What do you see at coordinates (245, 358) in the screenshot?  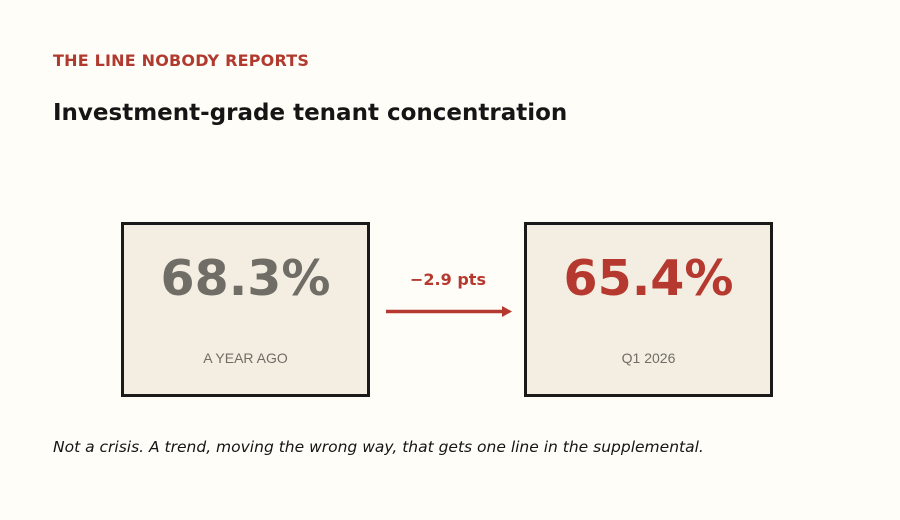 I see `card-label: A YEAR AGO` at bounding box center [245, 358].